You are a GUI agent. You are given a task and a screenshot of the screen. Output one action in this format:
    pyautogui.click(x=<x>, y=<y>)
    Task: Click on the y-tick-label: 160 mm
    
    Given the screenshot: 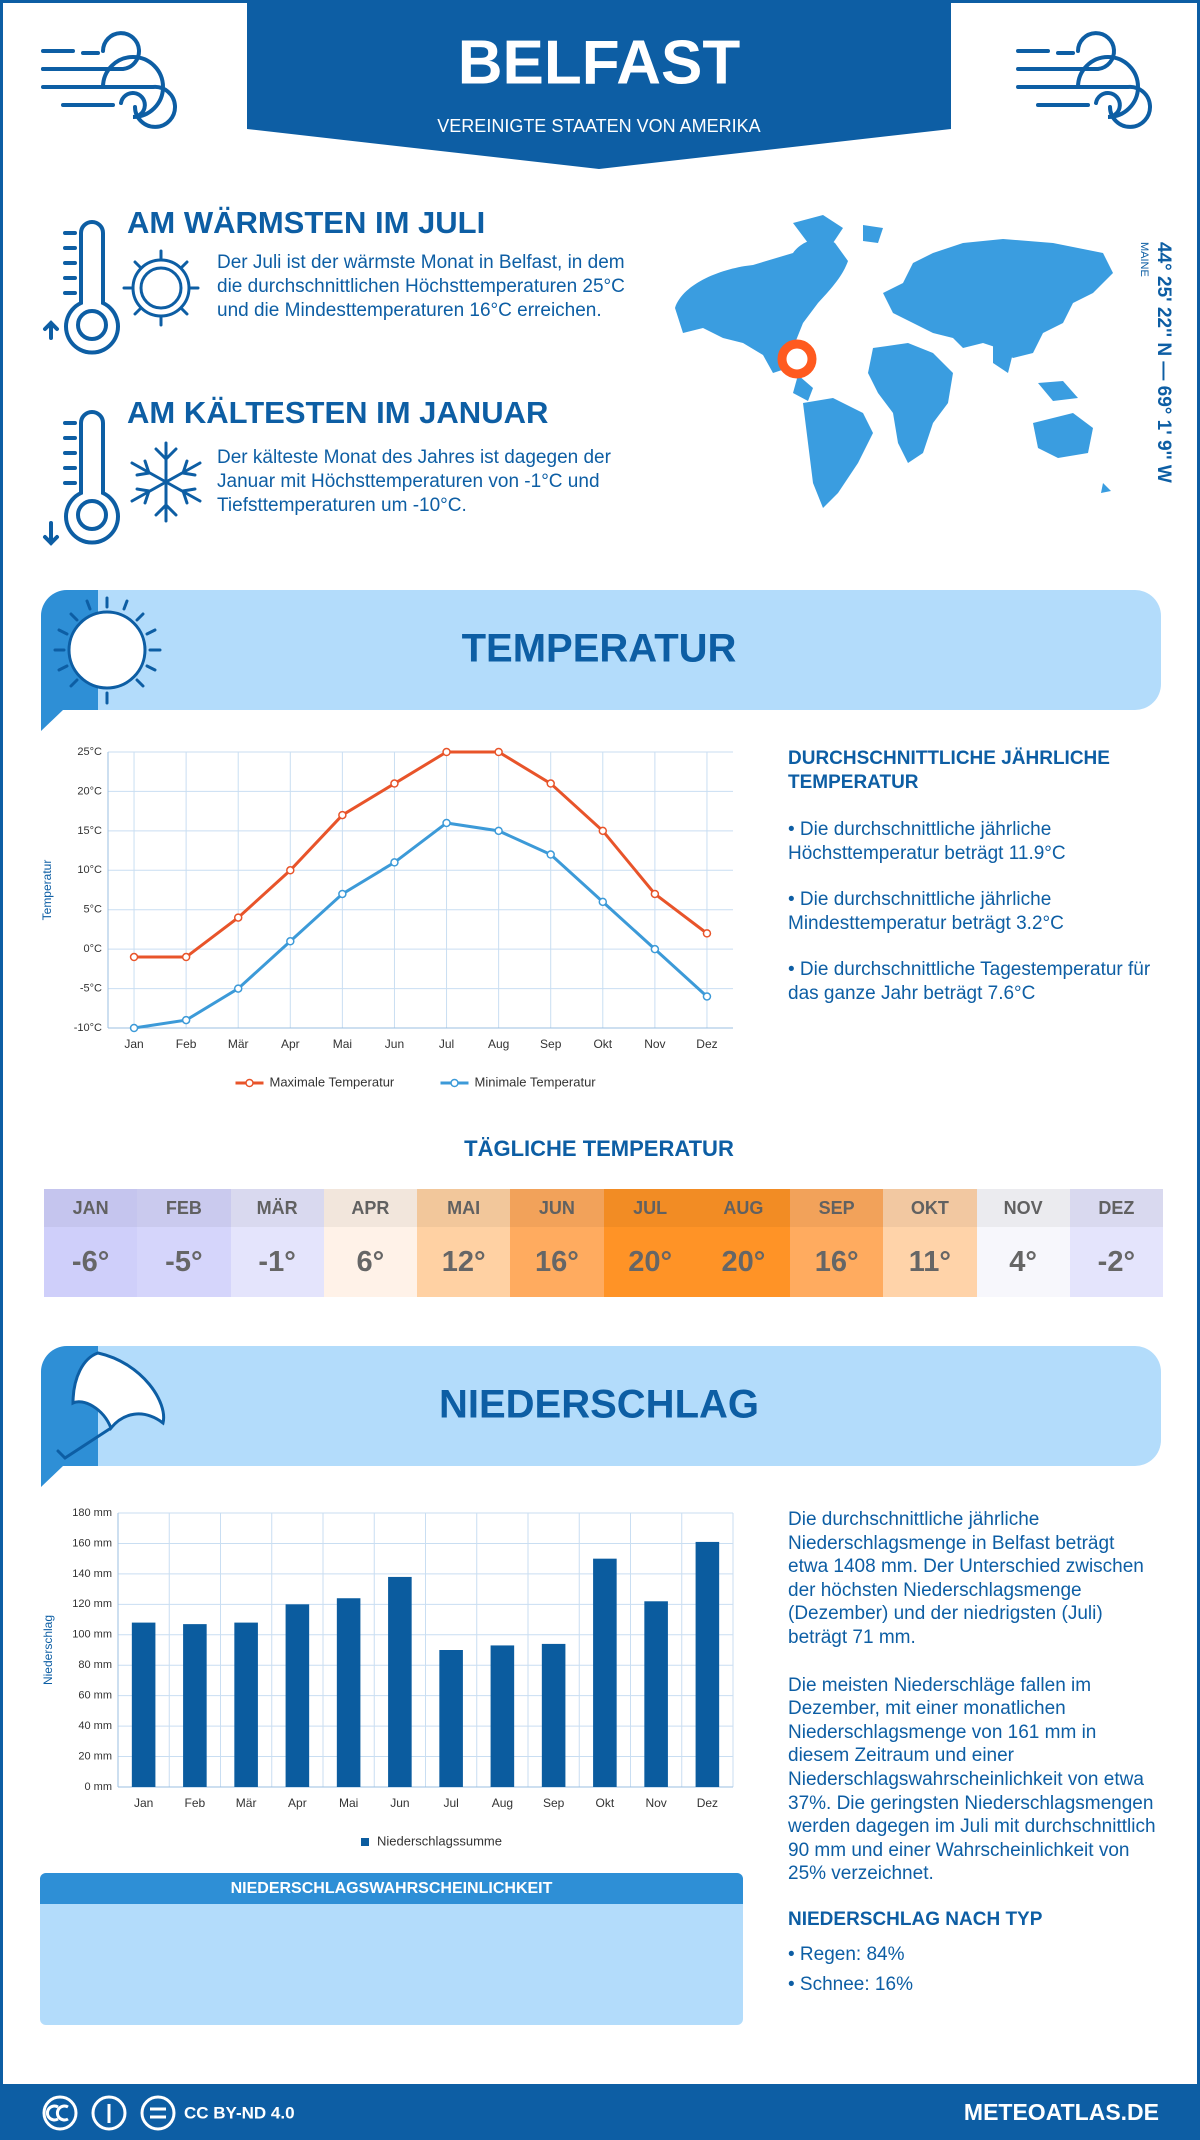 What is the action you would take?
    pyautogui.click(x=92, y=1543)
    